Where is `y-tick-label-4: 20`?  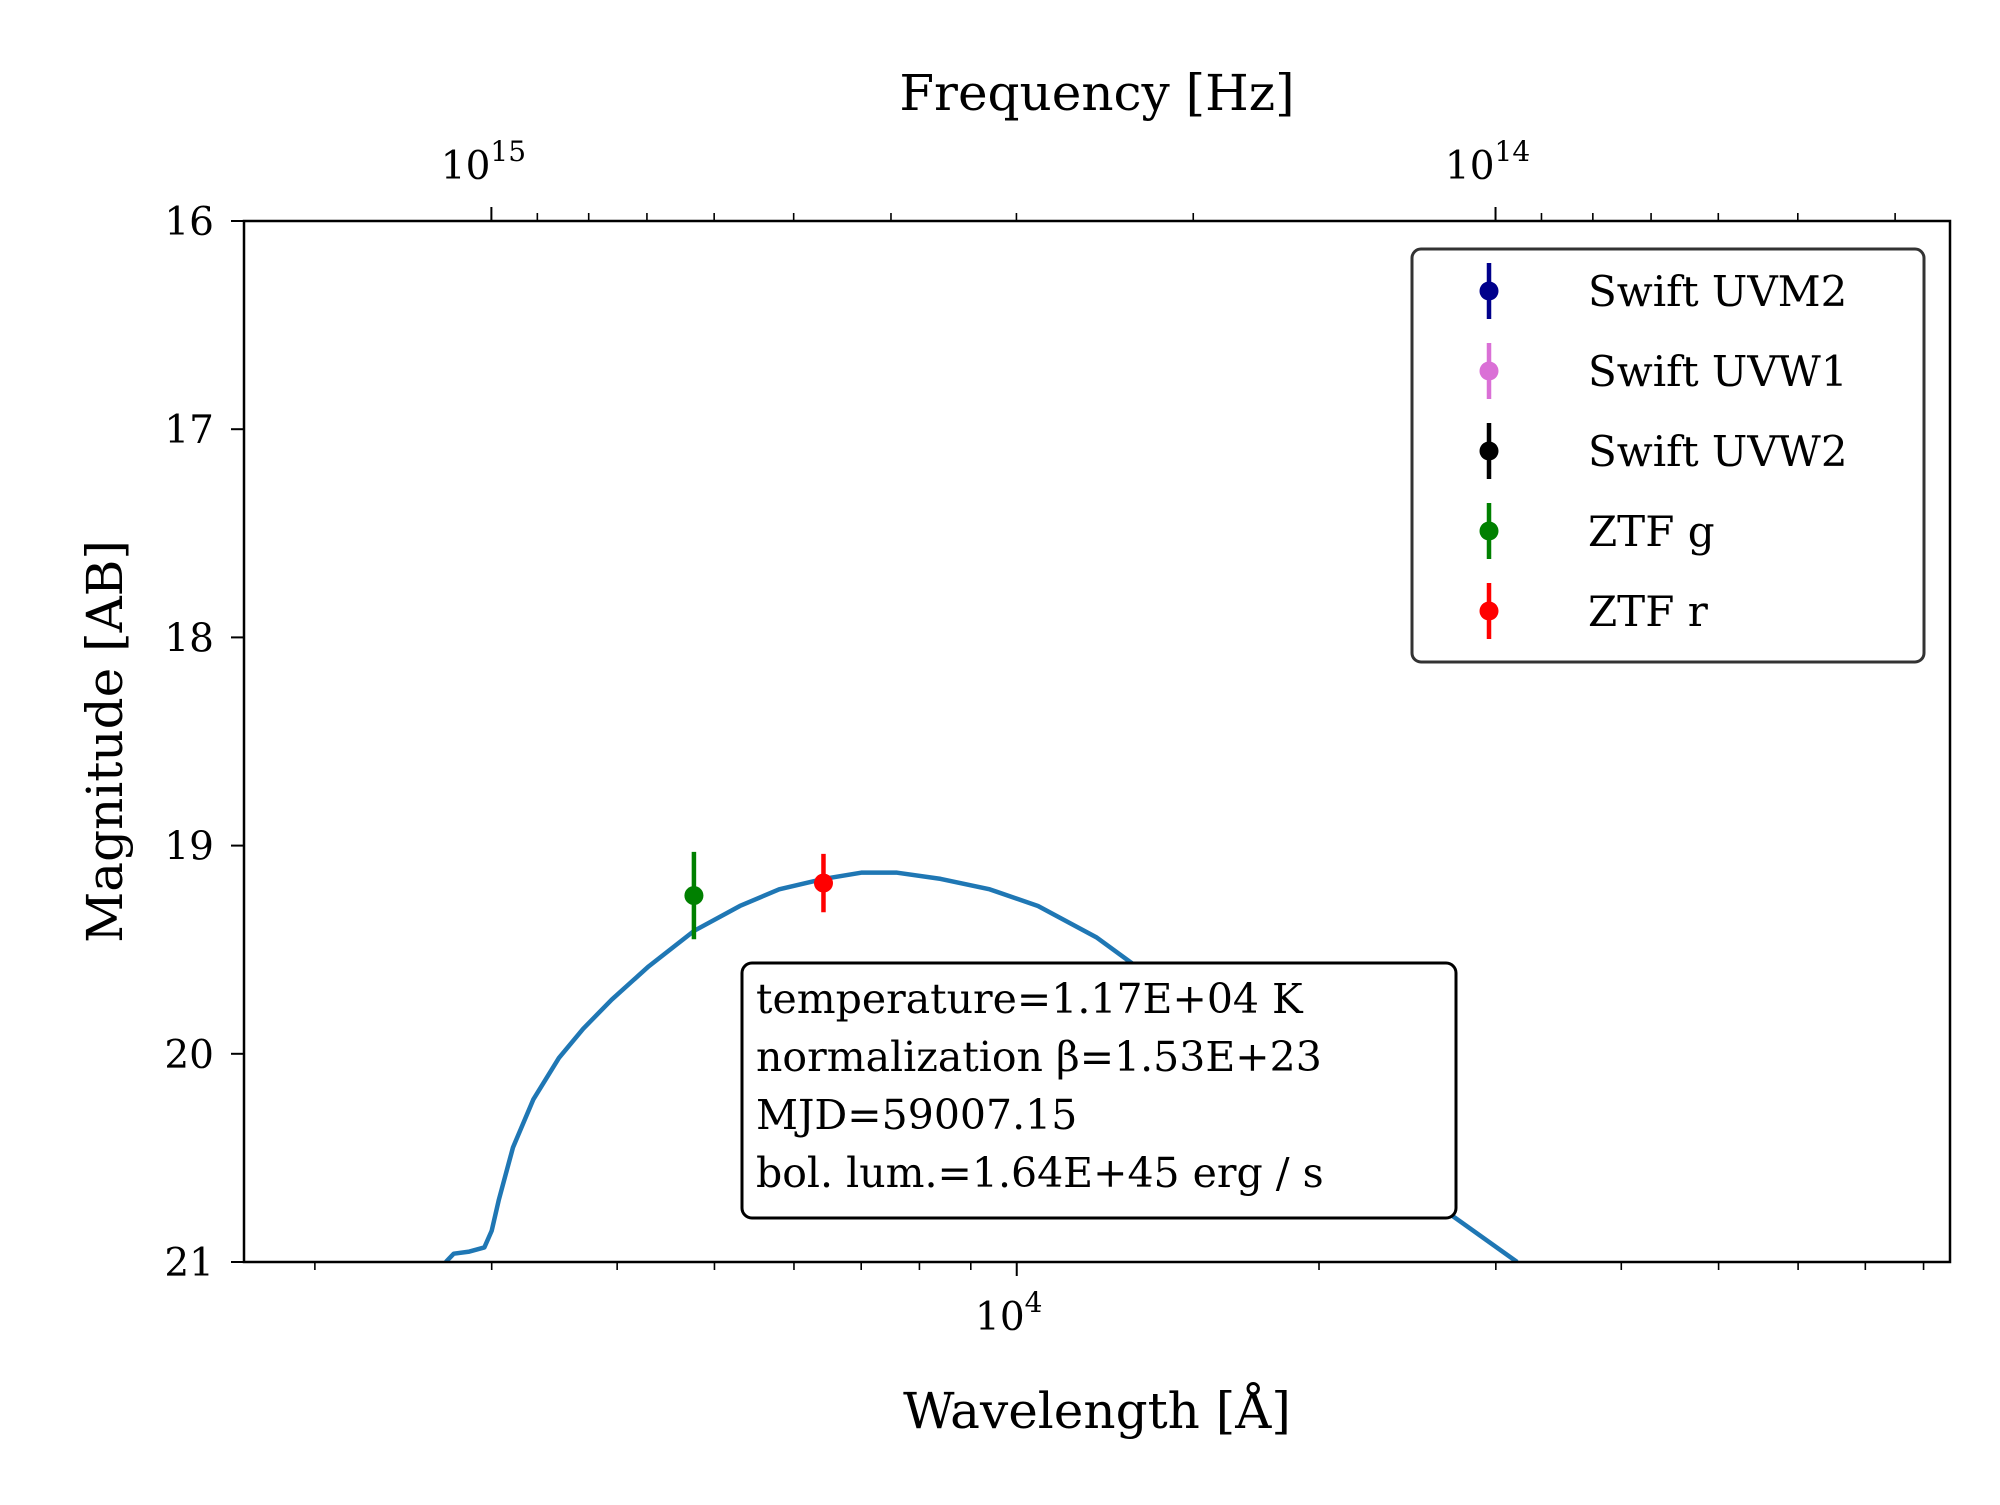 y-tick-label-4: 20 is located at coordinates (189, 1055).